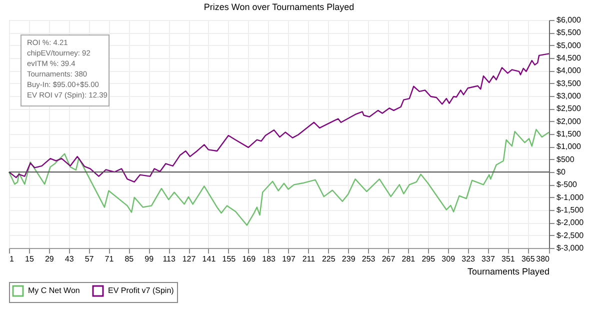 The width and height of the screenshot is (606, 326). What do you see at coordinates (289, 259) in the screenshot?
I see `x-tick-label: 197` at bounding box center [289, 259].